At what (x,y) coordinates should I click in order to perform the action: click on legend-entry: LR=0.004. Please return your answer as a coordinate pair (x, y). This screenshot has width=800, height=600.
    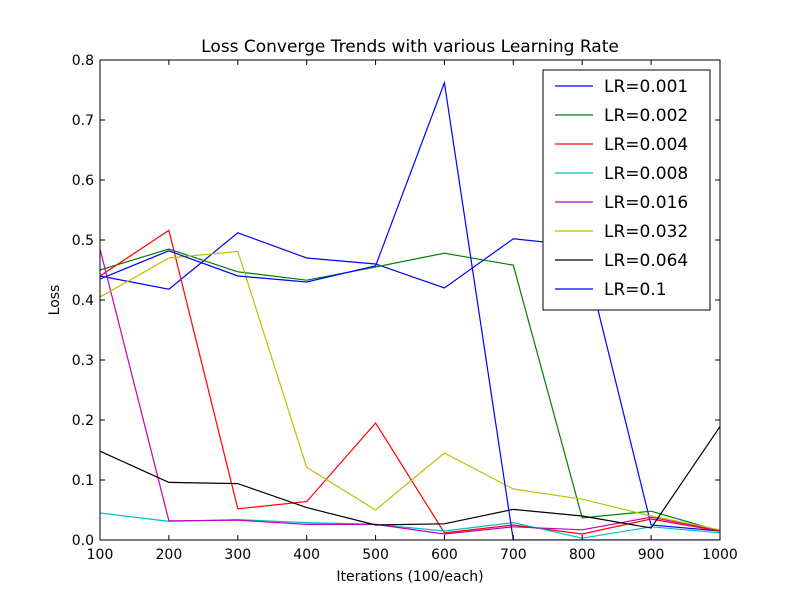
    Looking at the image, I should click on (646, 145).